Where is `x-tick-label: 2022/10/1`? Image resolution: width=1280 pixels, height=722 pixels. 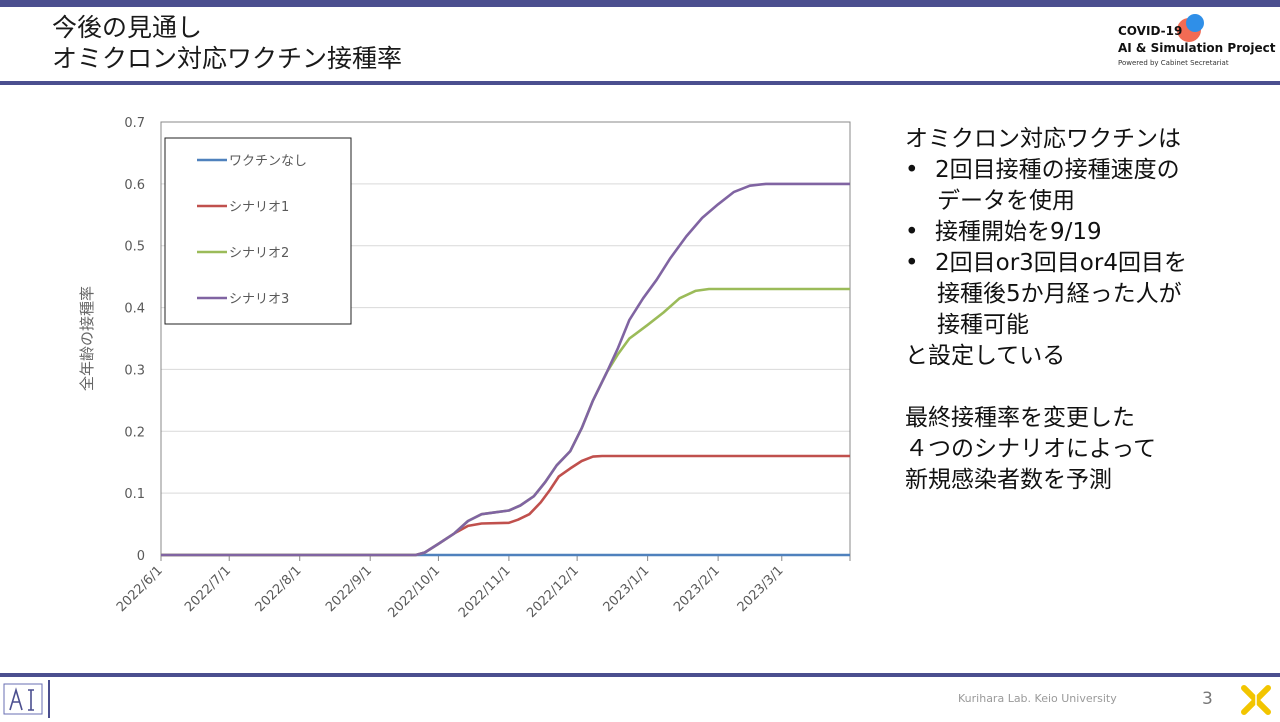 x-tick-label: 2022/10/1 is located at coordinates (414, 592).